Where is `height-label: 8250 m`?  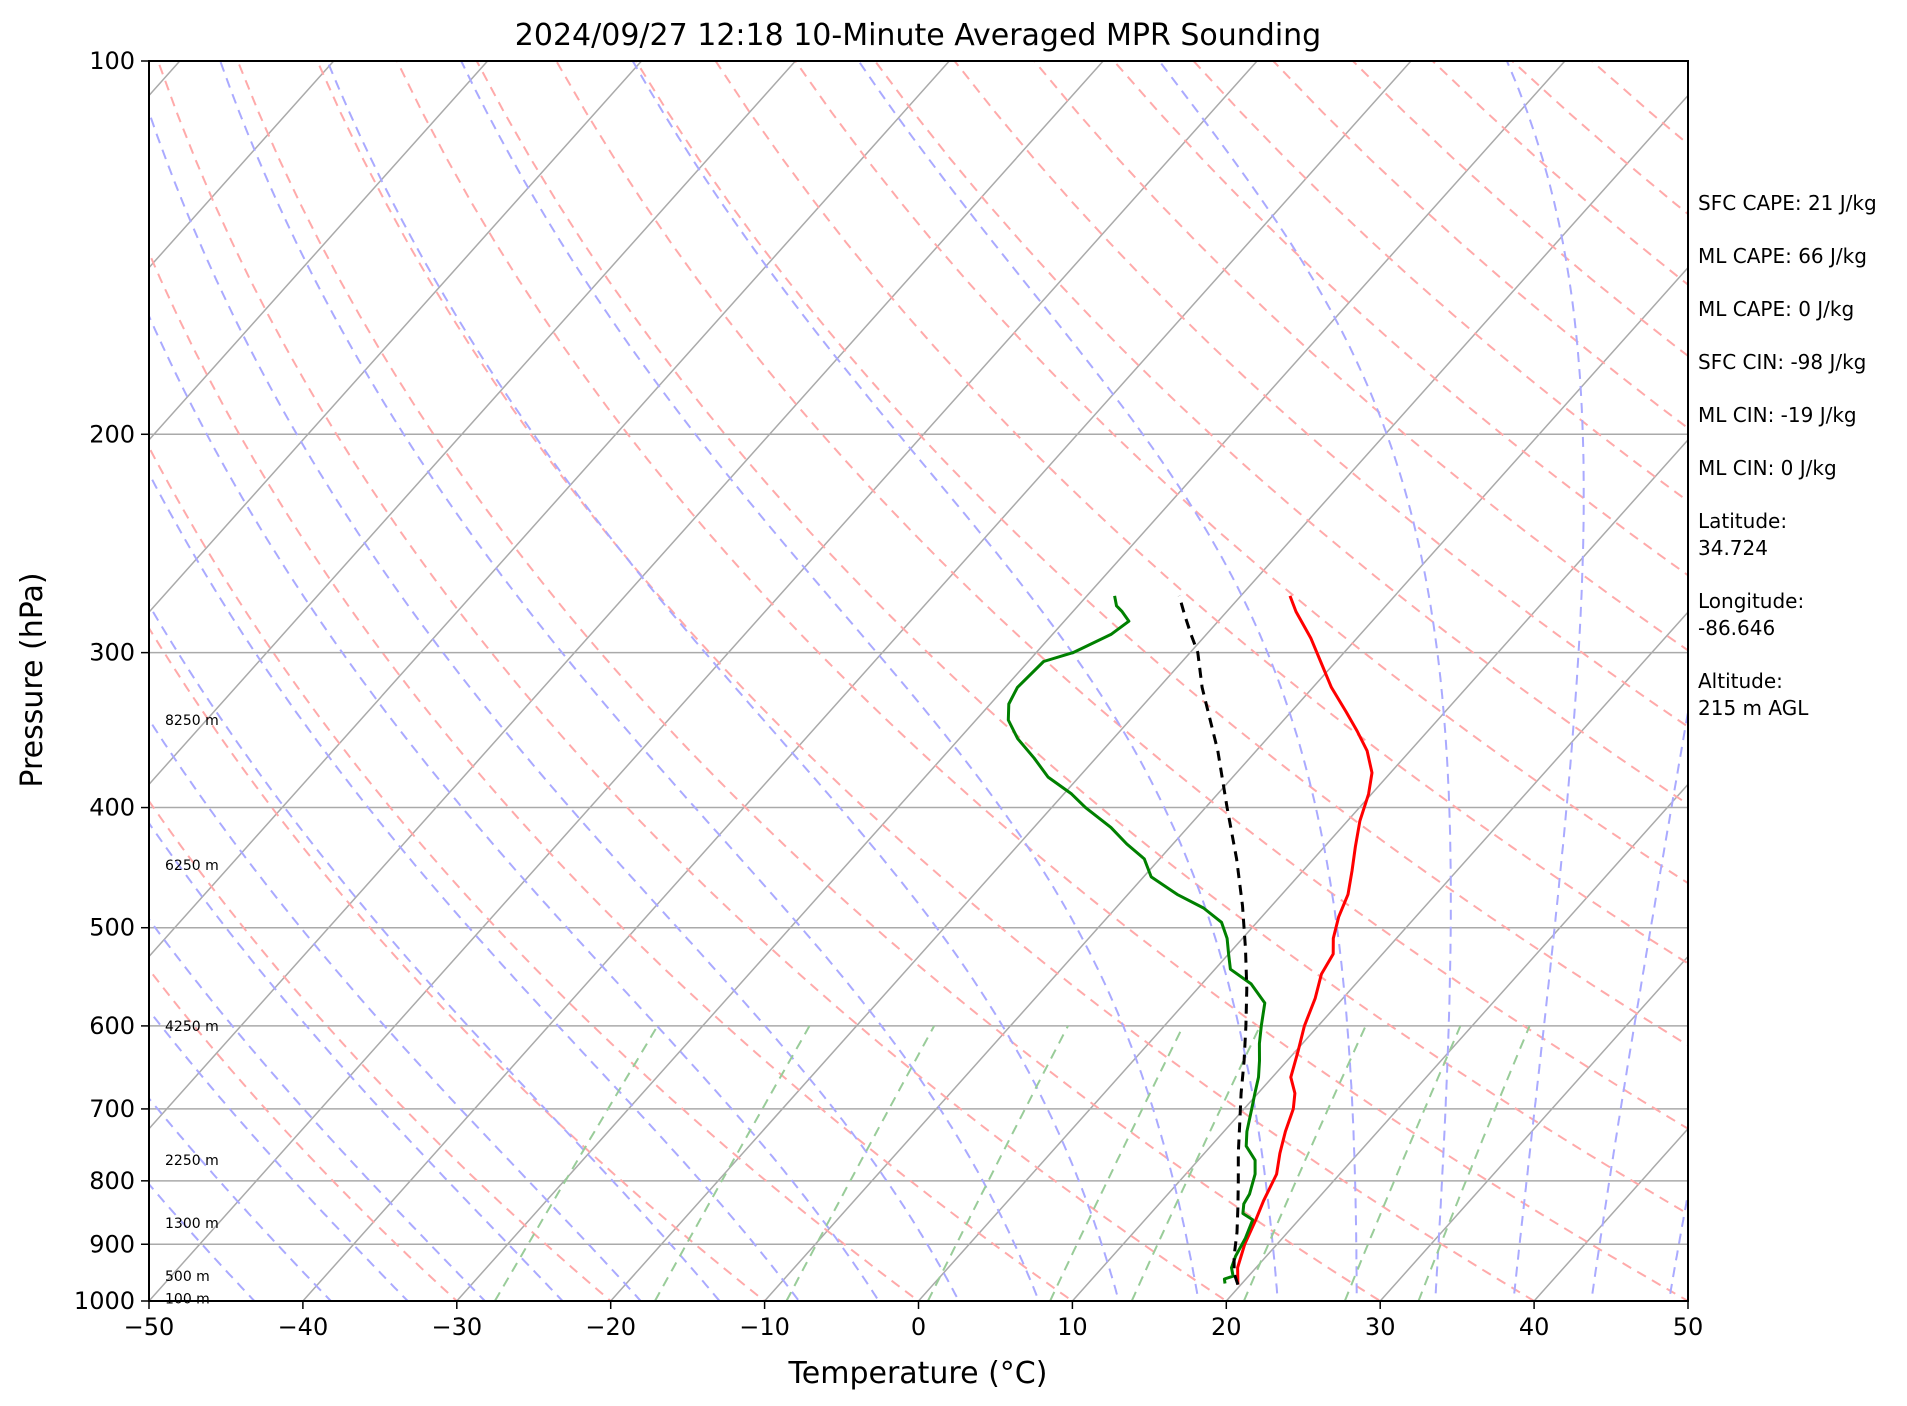 height-label: 8250 m is located at coordinates (192, 721).